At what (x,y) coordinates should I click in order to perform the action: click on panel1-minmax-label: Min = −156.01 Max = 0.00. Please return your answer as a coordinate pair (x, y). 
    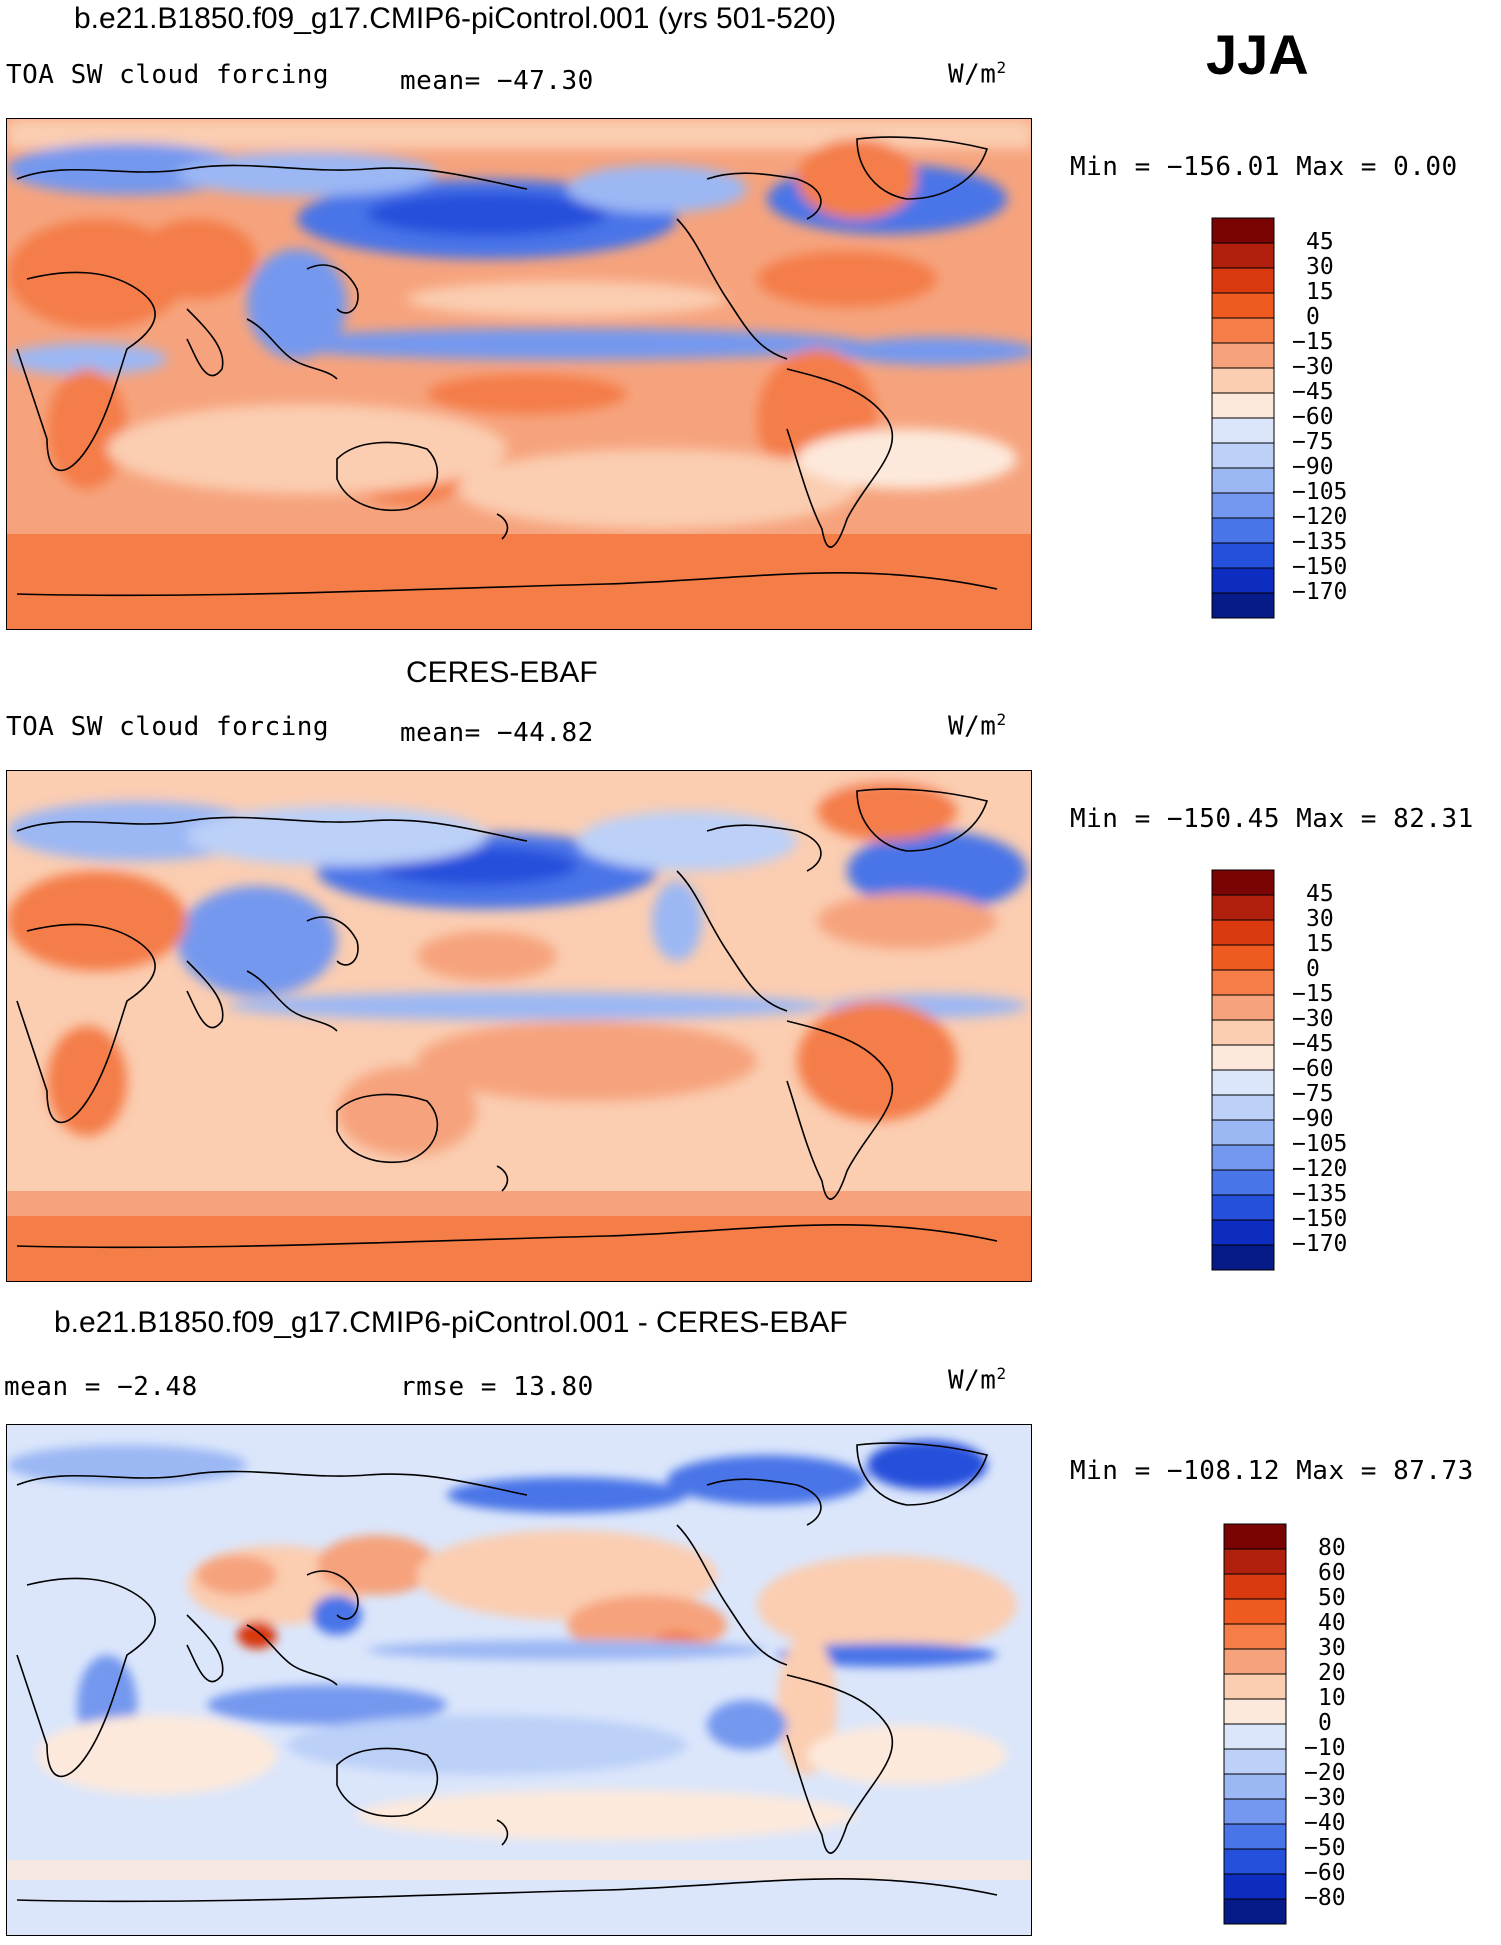
    Looking at the image, I should click on (1264, 167).